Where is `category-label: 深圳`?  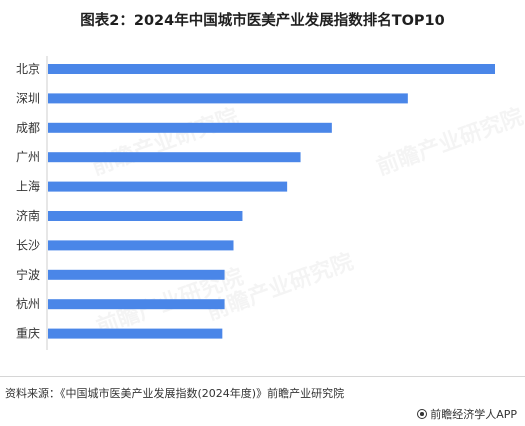
category-label: 深圳 is located at coordinates (28, 98).